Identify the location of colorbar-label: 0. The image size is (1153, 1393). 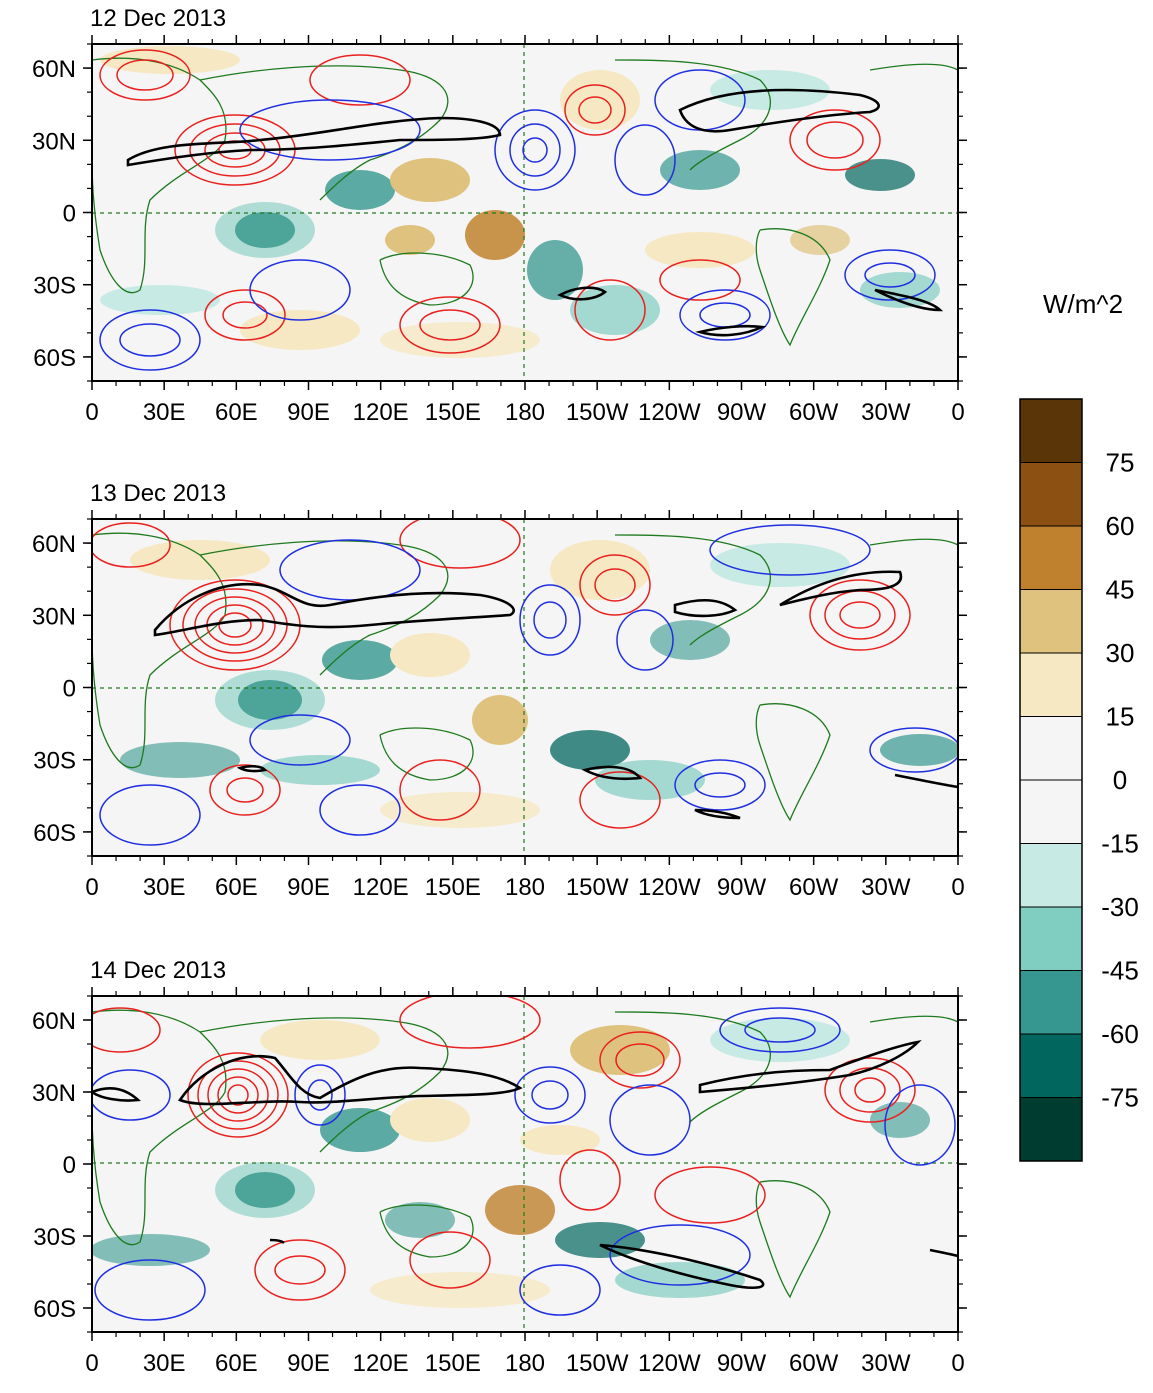
(1120, 780).